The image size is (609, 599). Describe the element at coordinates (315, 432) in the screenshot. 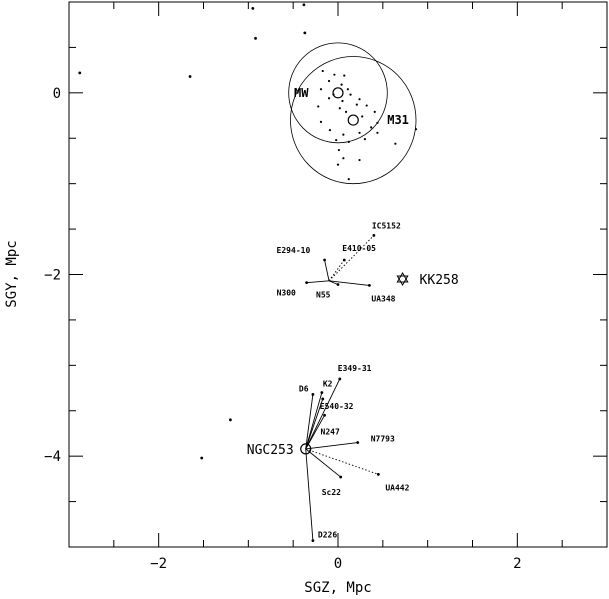

I see `link-ngc253-to-n247` at that location.